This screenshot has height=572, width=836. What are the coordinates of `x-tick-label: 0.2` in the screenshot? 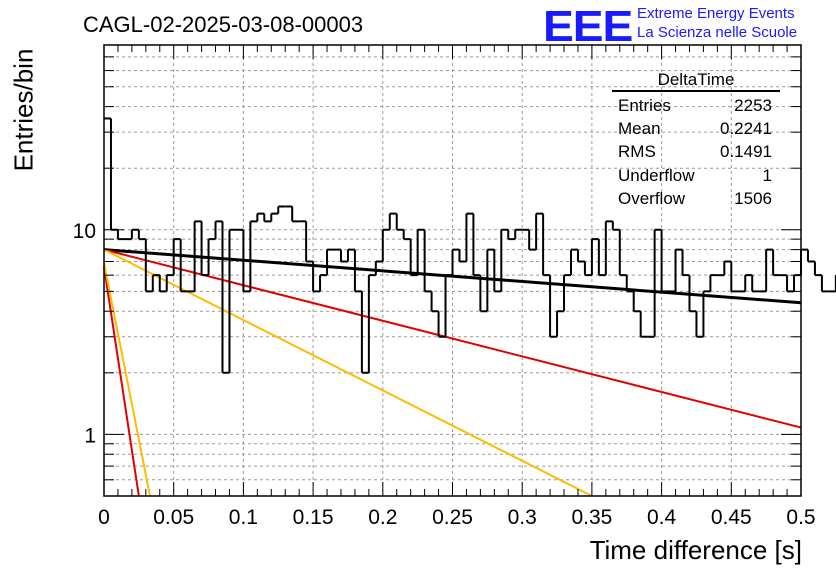 It's located at (382, 517).